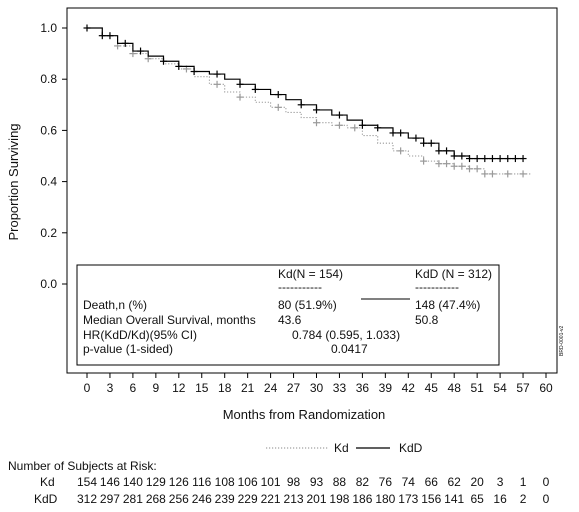 Image resolution: width=579 pixels, height=512 pixels. What do you see at coordinates (294, 388) in the screenshot?
I see `x-tick-label: 27` at bounding box center [294, 388].